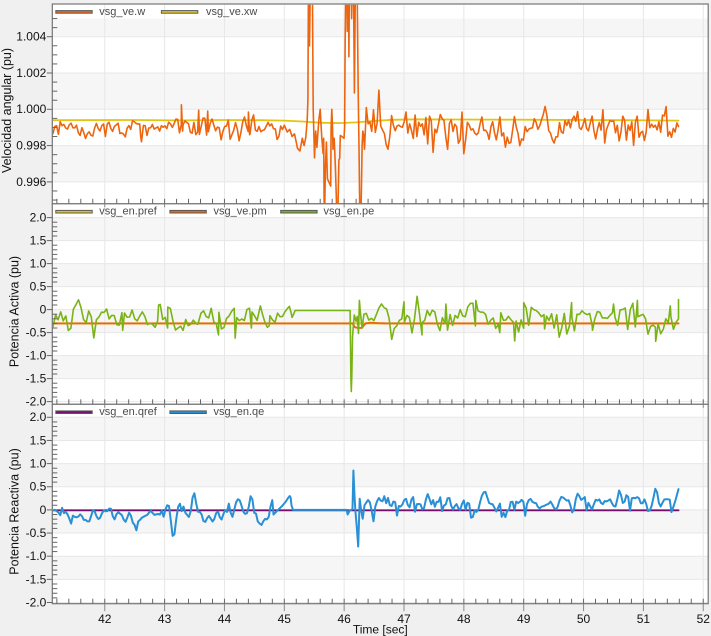 The height and width of the screenshot is (636, 711). Describe the element at coordinates (31, 109) in the screenshot. I see `svg-text: 1.000` at that location.